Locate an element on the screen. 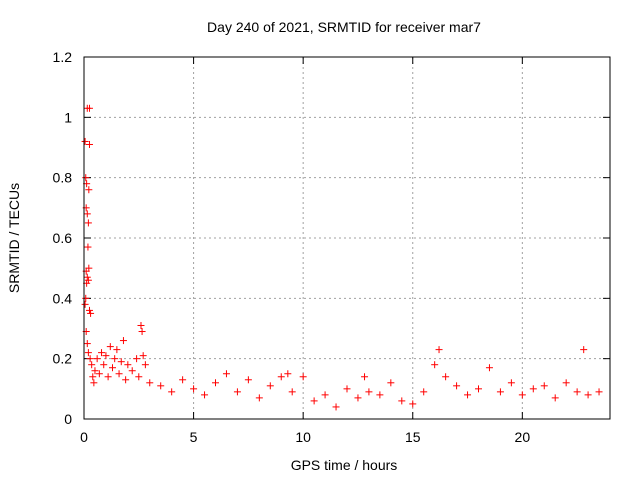  x-tick-label: 20 is located at coordinates (523, 437).